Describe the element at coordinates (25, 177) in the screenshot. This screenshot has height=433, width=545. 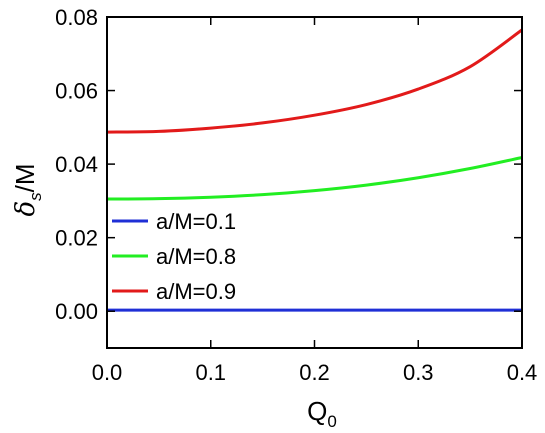
I see `y-axis-label-suffix: /M` at that location.